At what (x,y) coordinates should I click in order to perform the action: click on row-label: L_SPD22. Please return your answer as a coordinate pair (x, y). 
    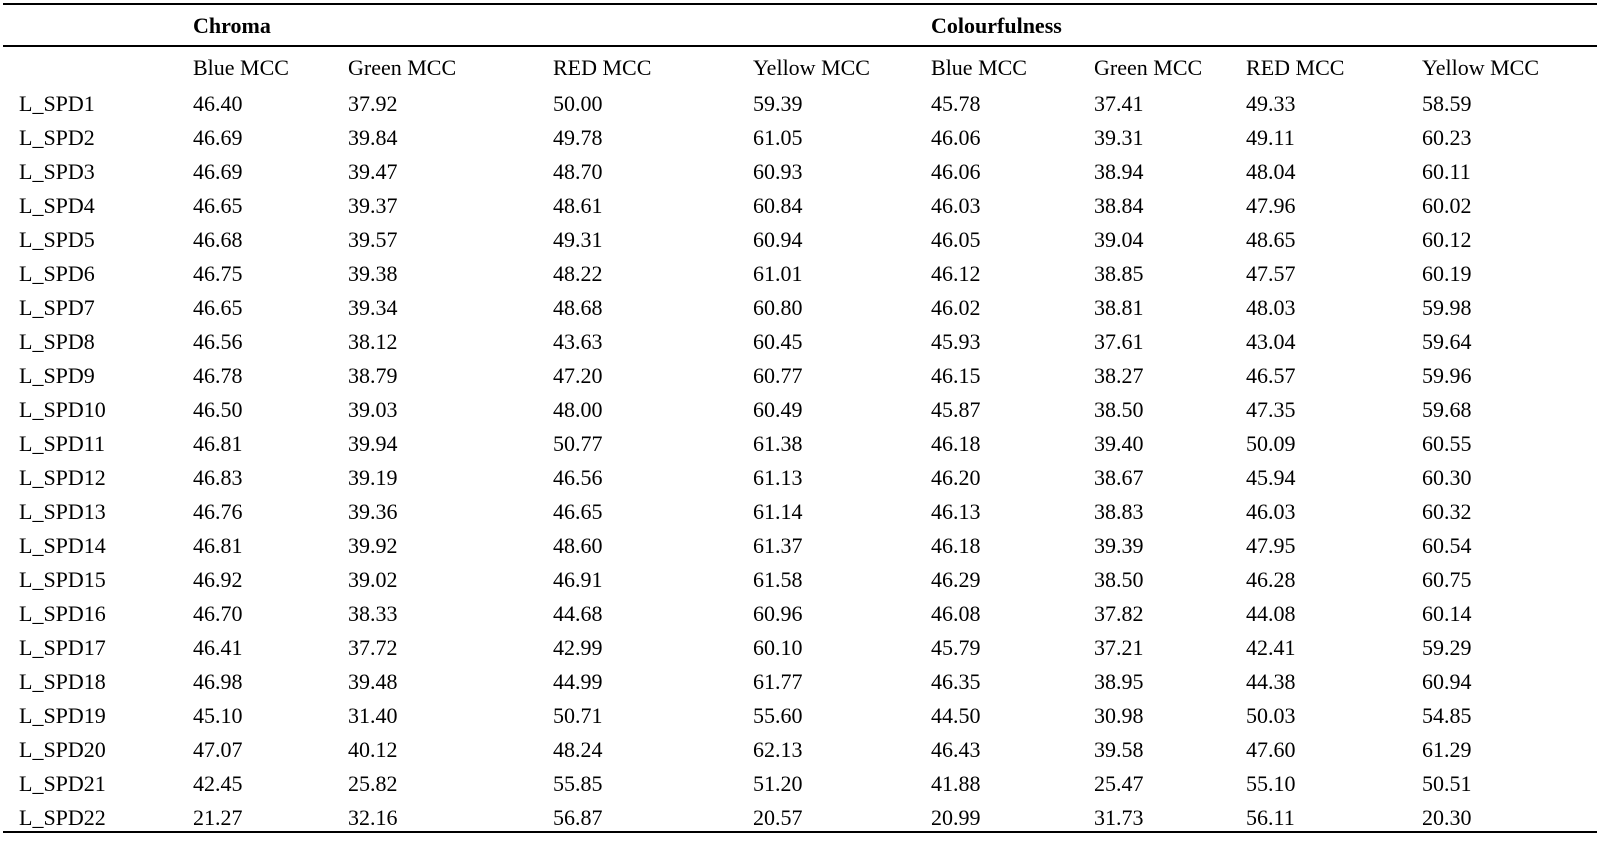
    Looking at the image, I should click on (62, 817).